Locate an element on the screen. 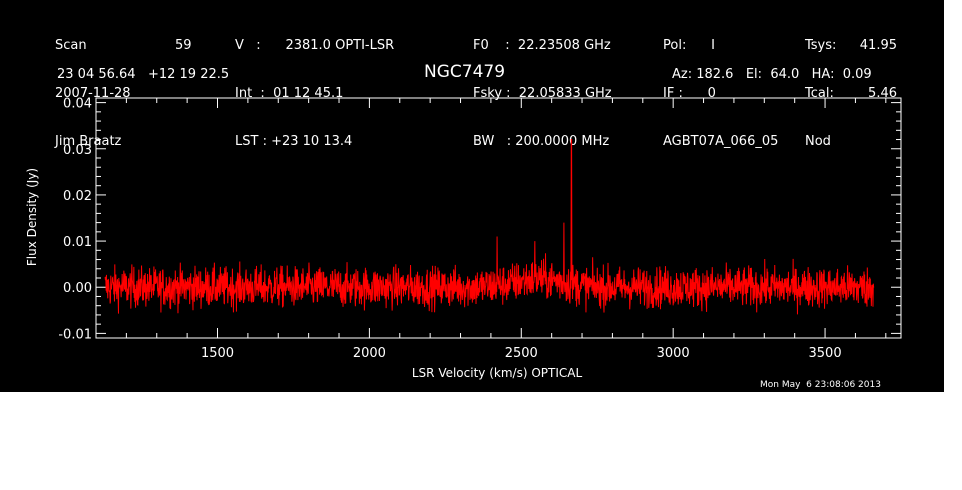  chart-title: NGC7479 is located at coordinates (465, 72).